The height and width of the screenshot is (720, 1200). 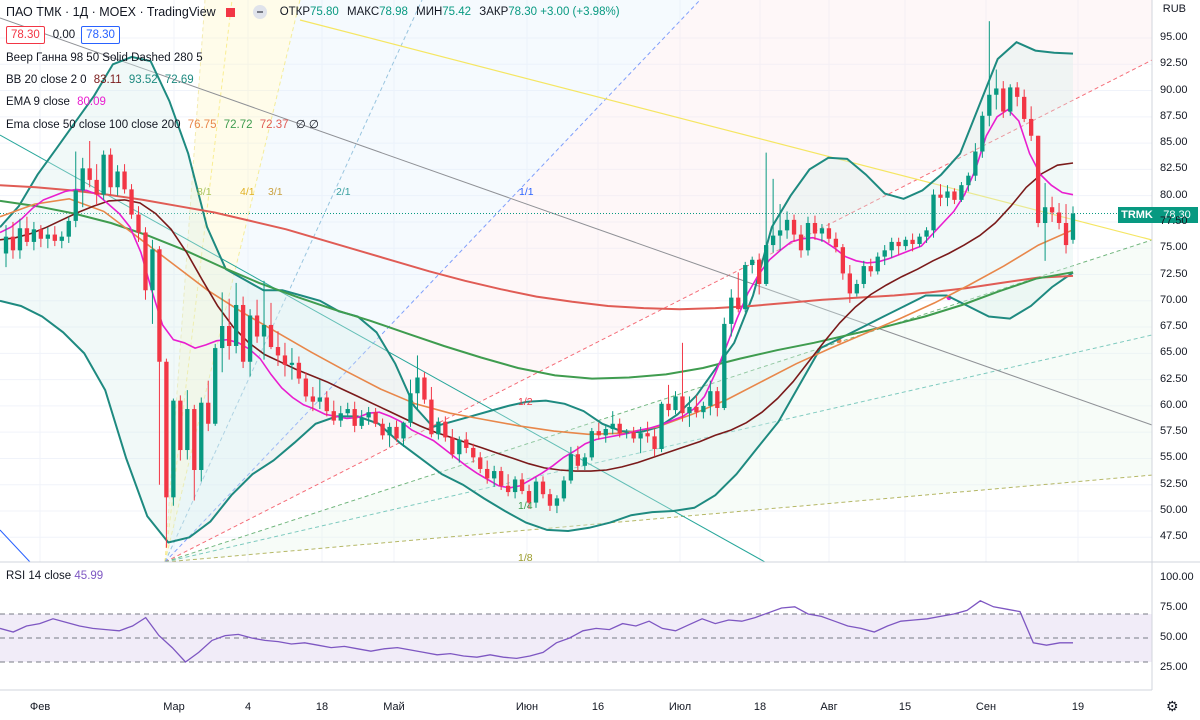 What do you see at coordinates (54, 576) in the screenshot?
I see `rsi-legend: RSI 14 close 45.99` at bounding box center [54, 576].